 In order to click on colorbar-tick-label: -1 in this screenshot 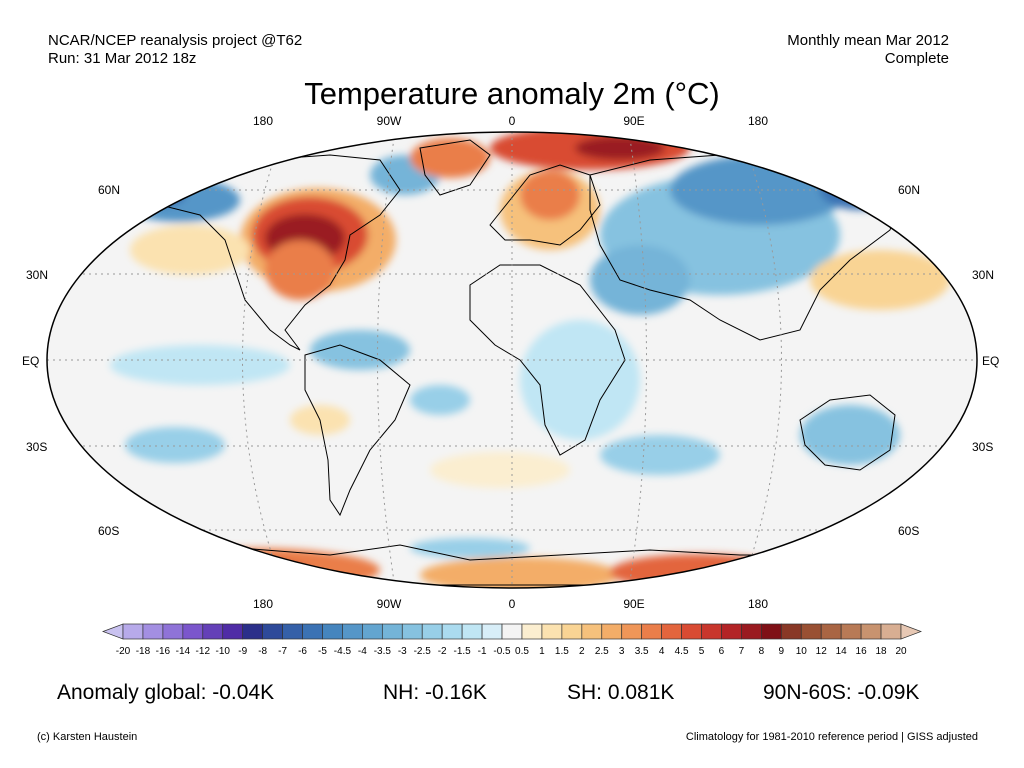, I will do `click(482, 651)`.